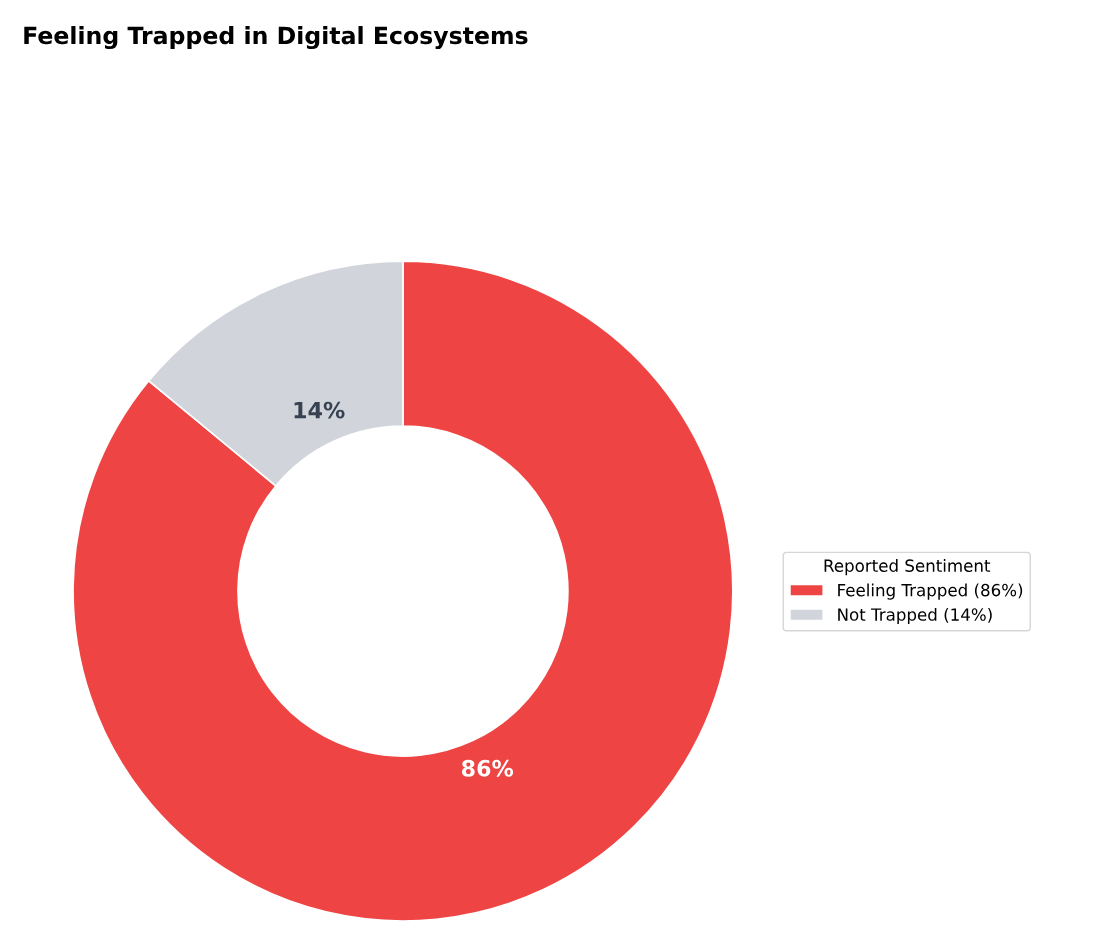 Image resolution: width=1107 pixels, height=939 pixels. What do you see at coordinates (319, 410) in the screenshot?
I see `data-label: 14%` at bounding box center [319, 410].